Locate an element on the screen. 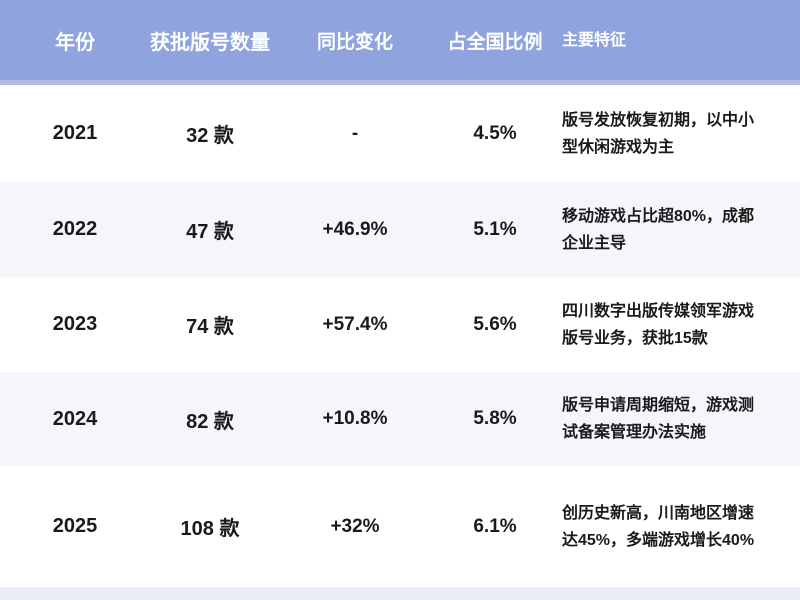  cell-year: 2023 is located at coordinates (75, 324).